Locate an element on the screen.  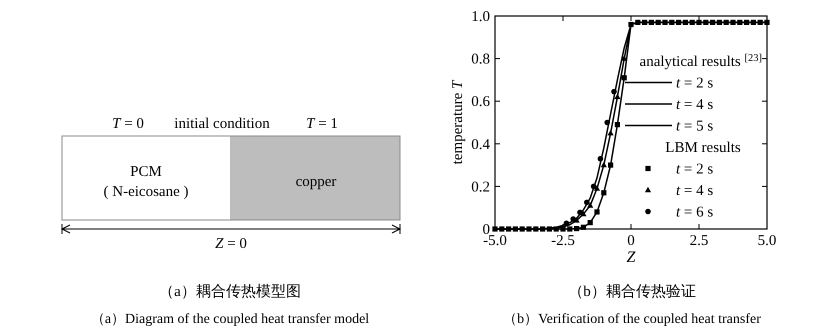
x-axis-title: Z is located at coordinates (631, 257).